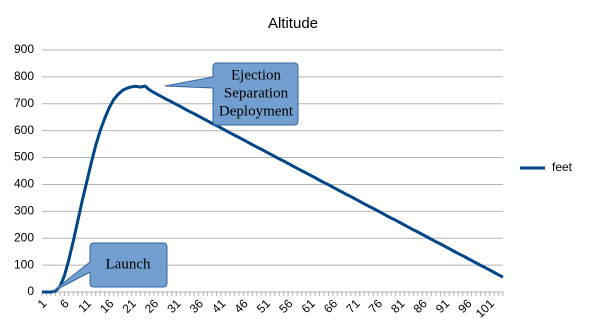  What do you see at coordinates (42, 303) in the screenshot?
I see `x-tick-label: 1` at bounding box center [42, 303].